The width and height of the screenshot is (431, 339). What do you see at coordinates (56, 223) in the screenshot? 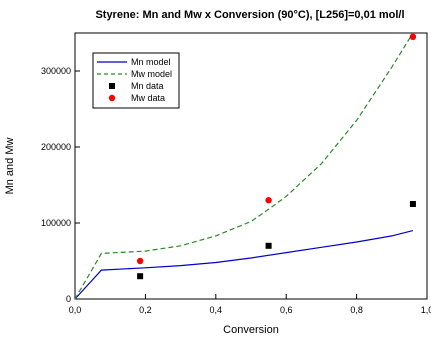
I see `y-tick-label: 100000` at bounding box center [56, 223].